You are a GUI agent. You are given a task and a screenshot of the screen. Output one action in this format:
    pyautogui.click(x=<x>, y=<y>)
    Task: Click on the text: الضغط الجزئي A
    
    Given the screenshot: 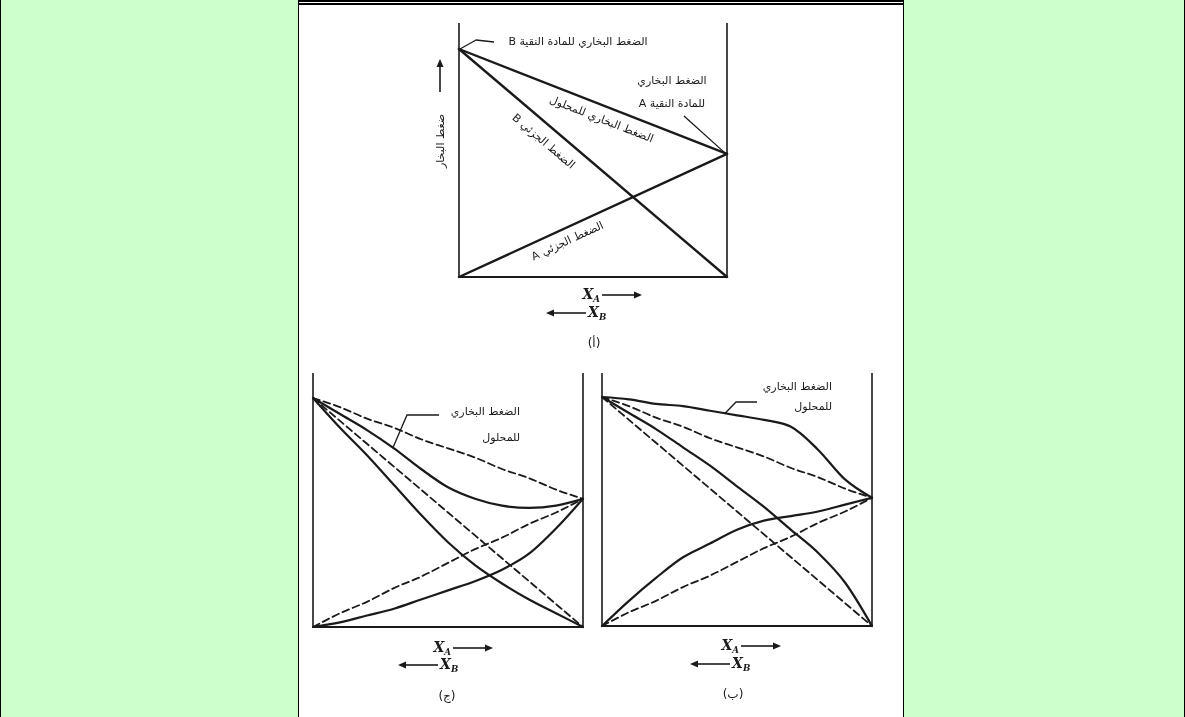 What is the action you would take?
    pyautogui.click(x=567, y=240)
    